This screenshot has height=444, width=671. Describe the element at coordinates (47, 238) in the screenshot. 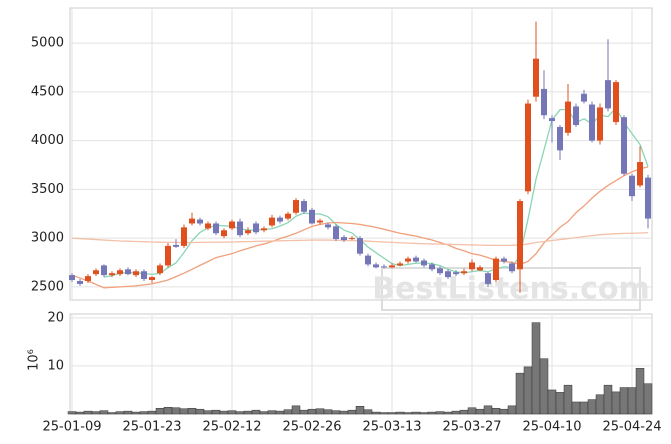

I see `y-tick-label: 3000` at that location.